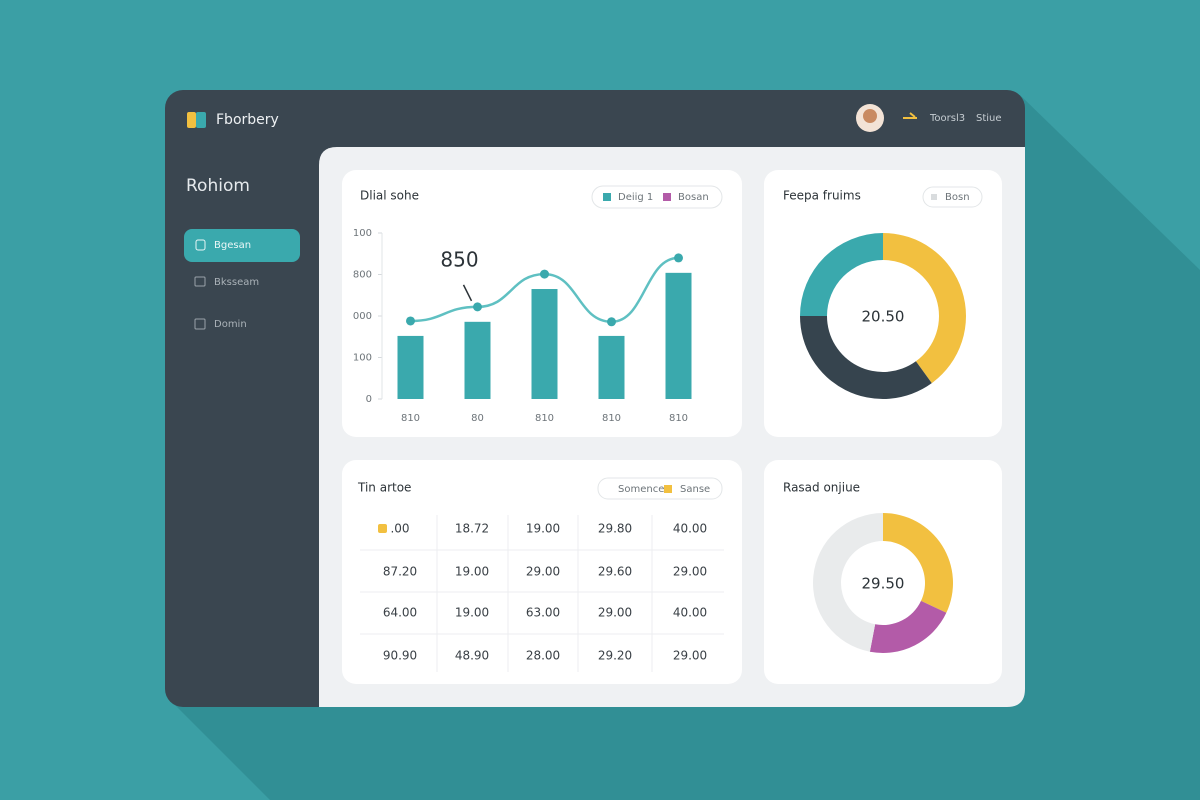 The image size is (1200, 800). What do you see at coordinates (236, 282) in the screenshot?
I see `nav-item: Bksseam` at bounding box center [236, 282].